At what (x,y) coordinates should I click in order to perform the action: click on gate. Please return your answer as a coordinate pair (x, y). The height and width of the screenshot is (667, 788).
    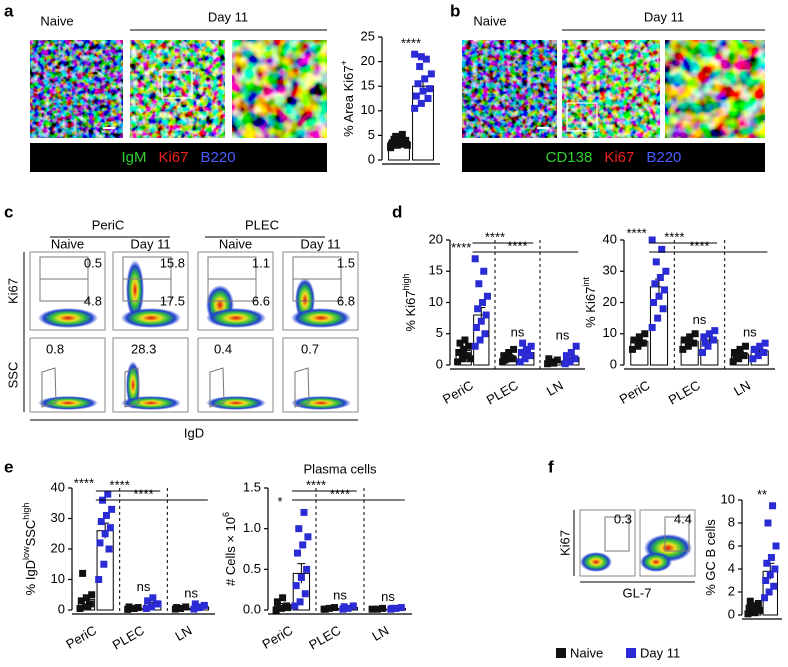
    Looking at the image, I should click on (132, 387).